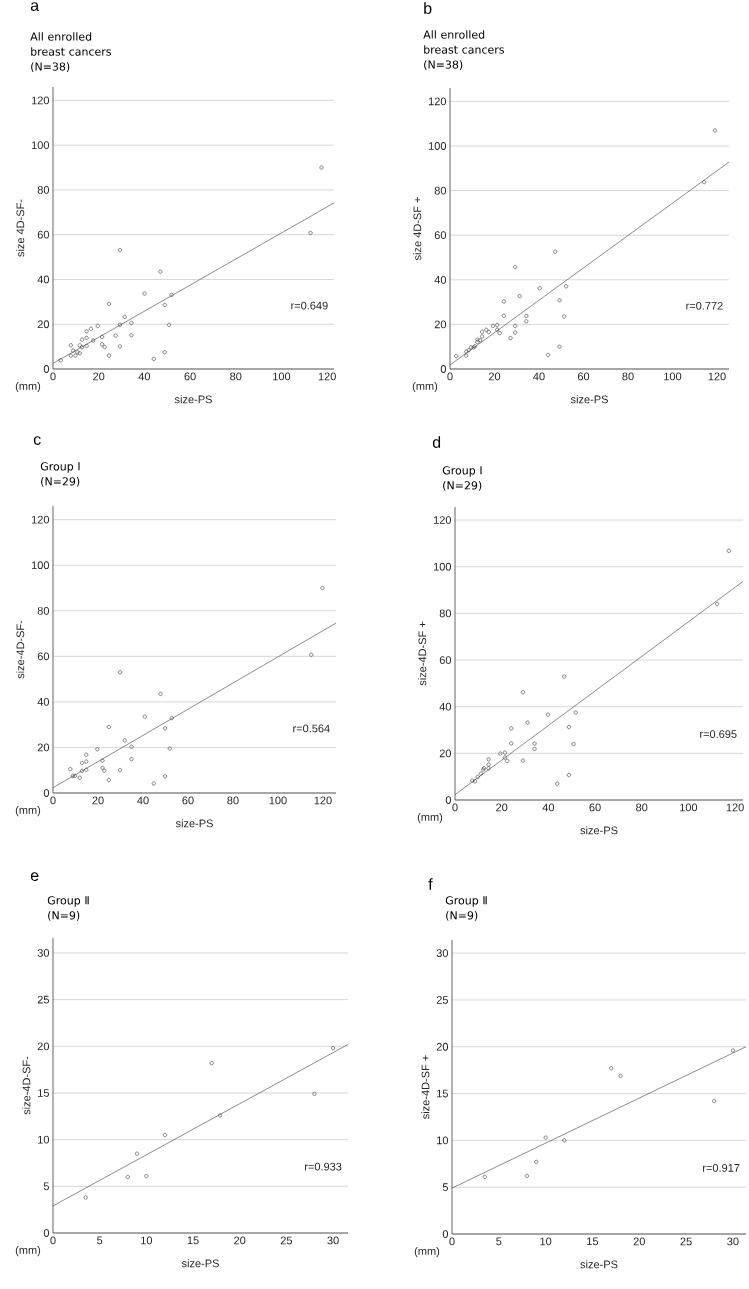 The height and width of the screenshot is (1289, 749). Describe the element at coordinates (721, 1167) in the screenshot. I see `annotation: r=0.917` at that location.